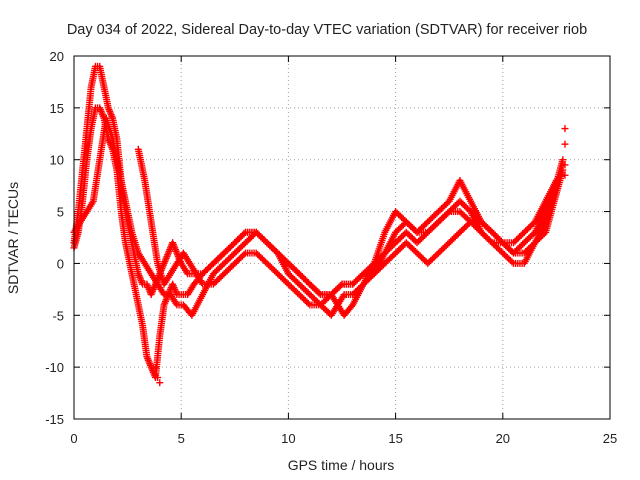 The image size is (640, 480). I want to click on x-tick-label: 10, so click(288, 438).